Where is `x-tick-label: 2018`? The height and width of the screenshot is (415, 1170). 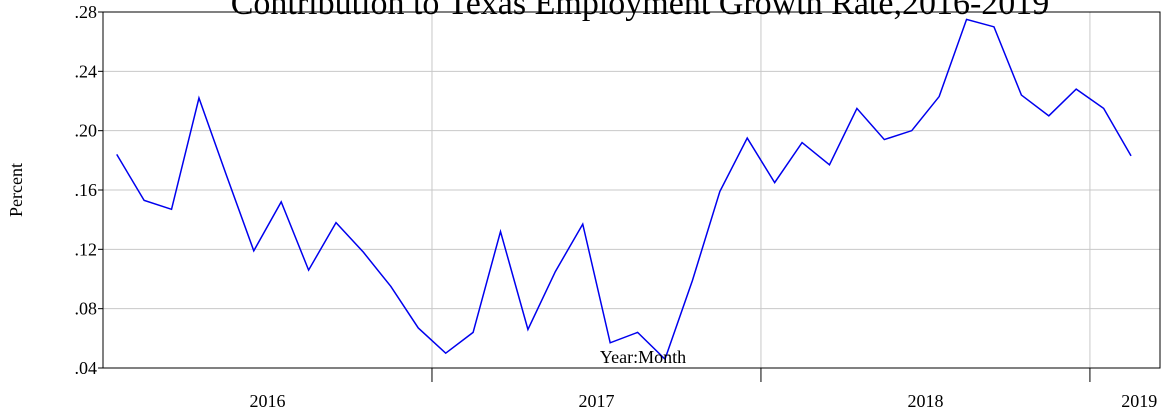
x-tick-label: 2018 is located at coordinates (925, 401).